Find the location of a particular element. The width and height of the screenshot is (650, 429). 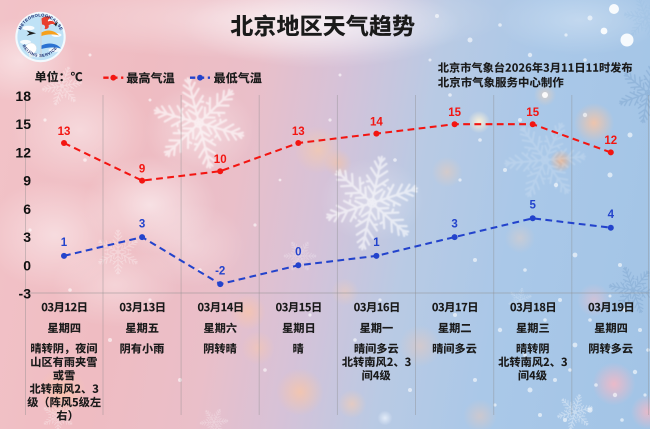

svg-text: -3 is located at coordinates (25, 294).